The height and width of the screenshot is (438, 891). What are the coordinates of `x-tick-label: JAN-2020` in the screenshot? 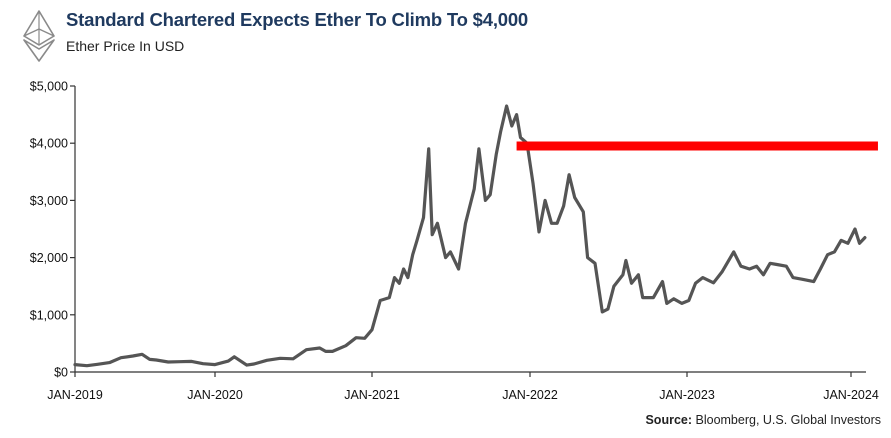 It's located at (215, 395).